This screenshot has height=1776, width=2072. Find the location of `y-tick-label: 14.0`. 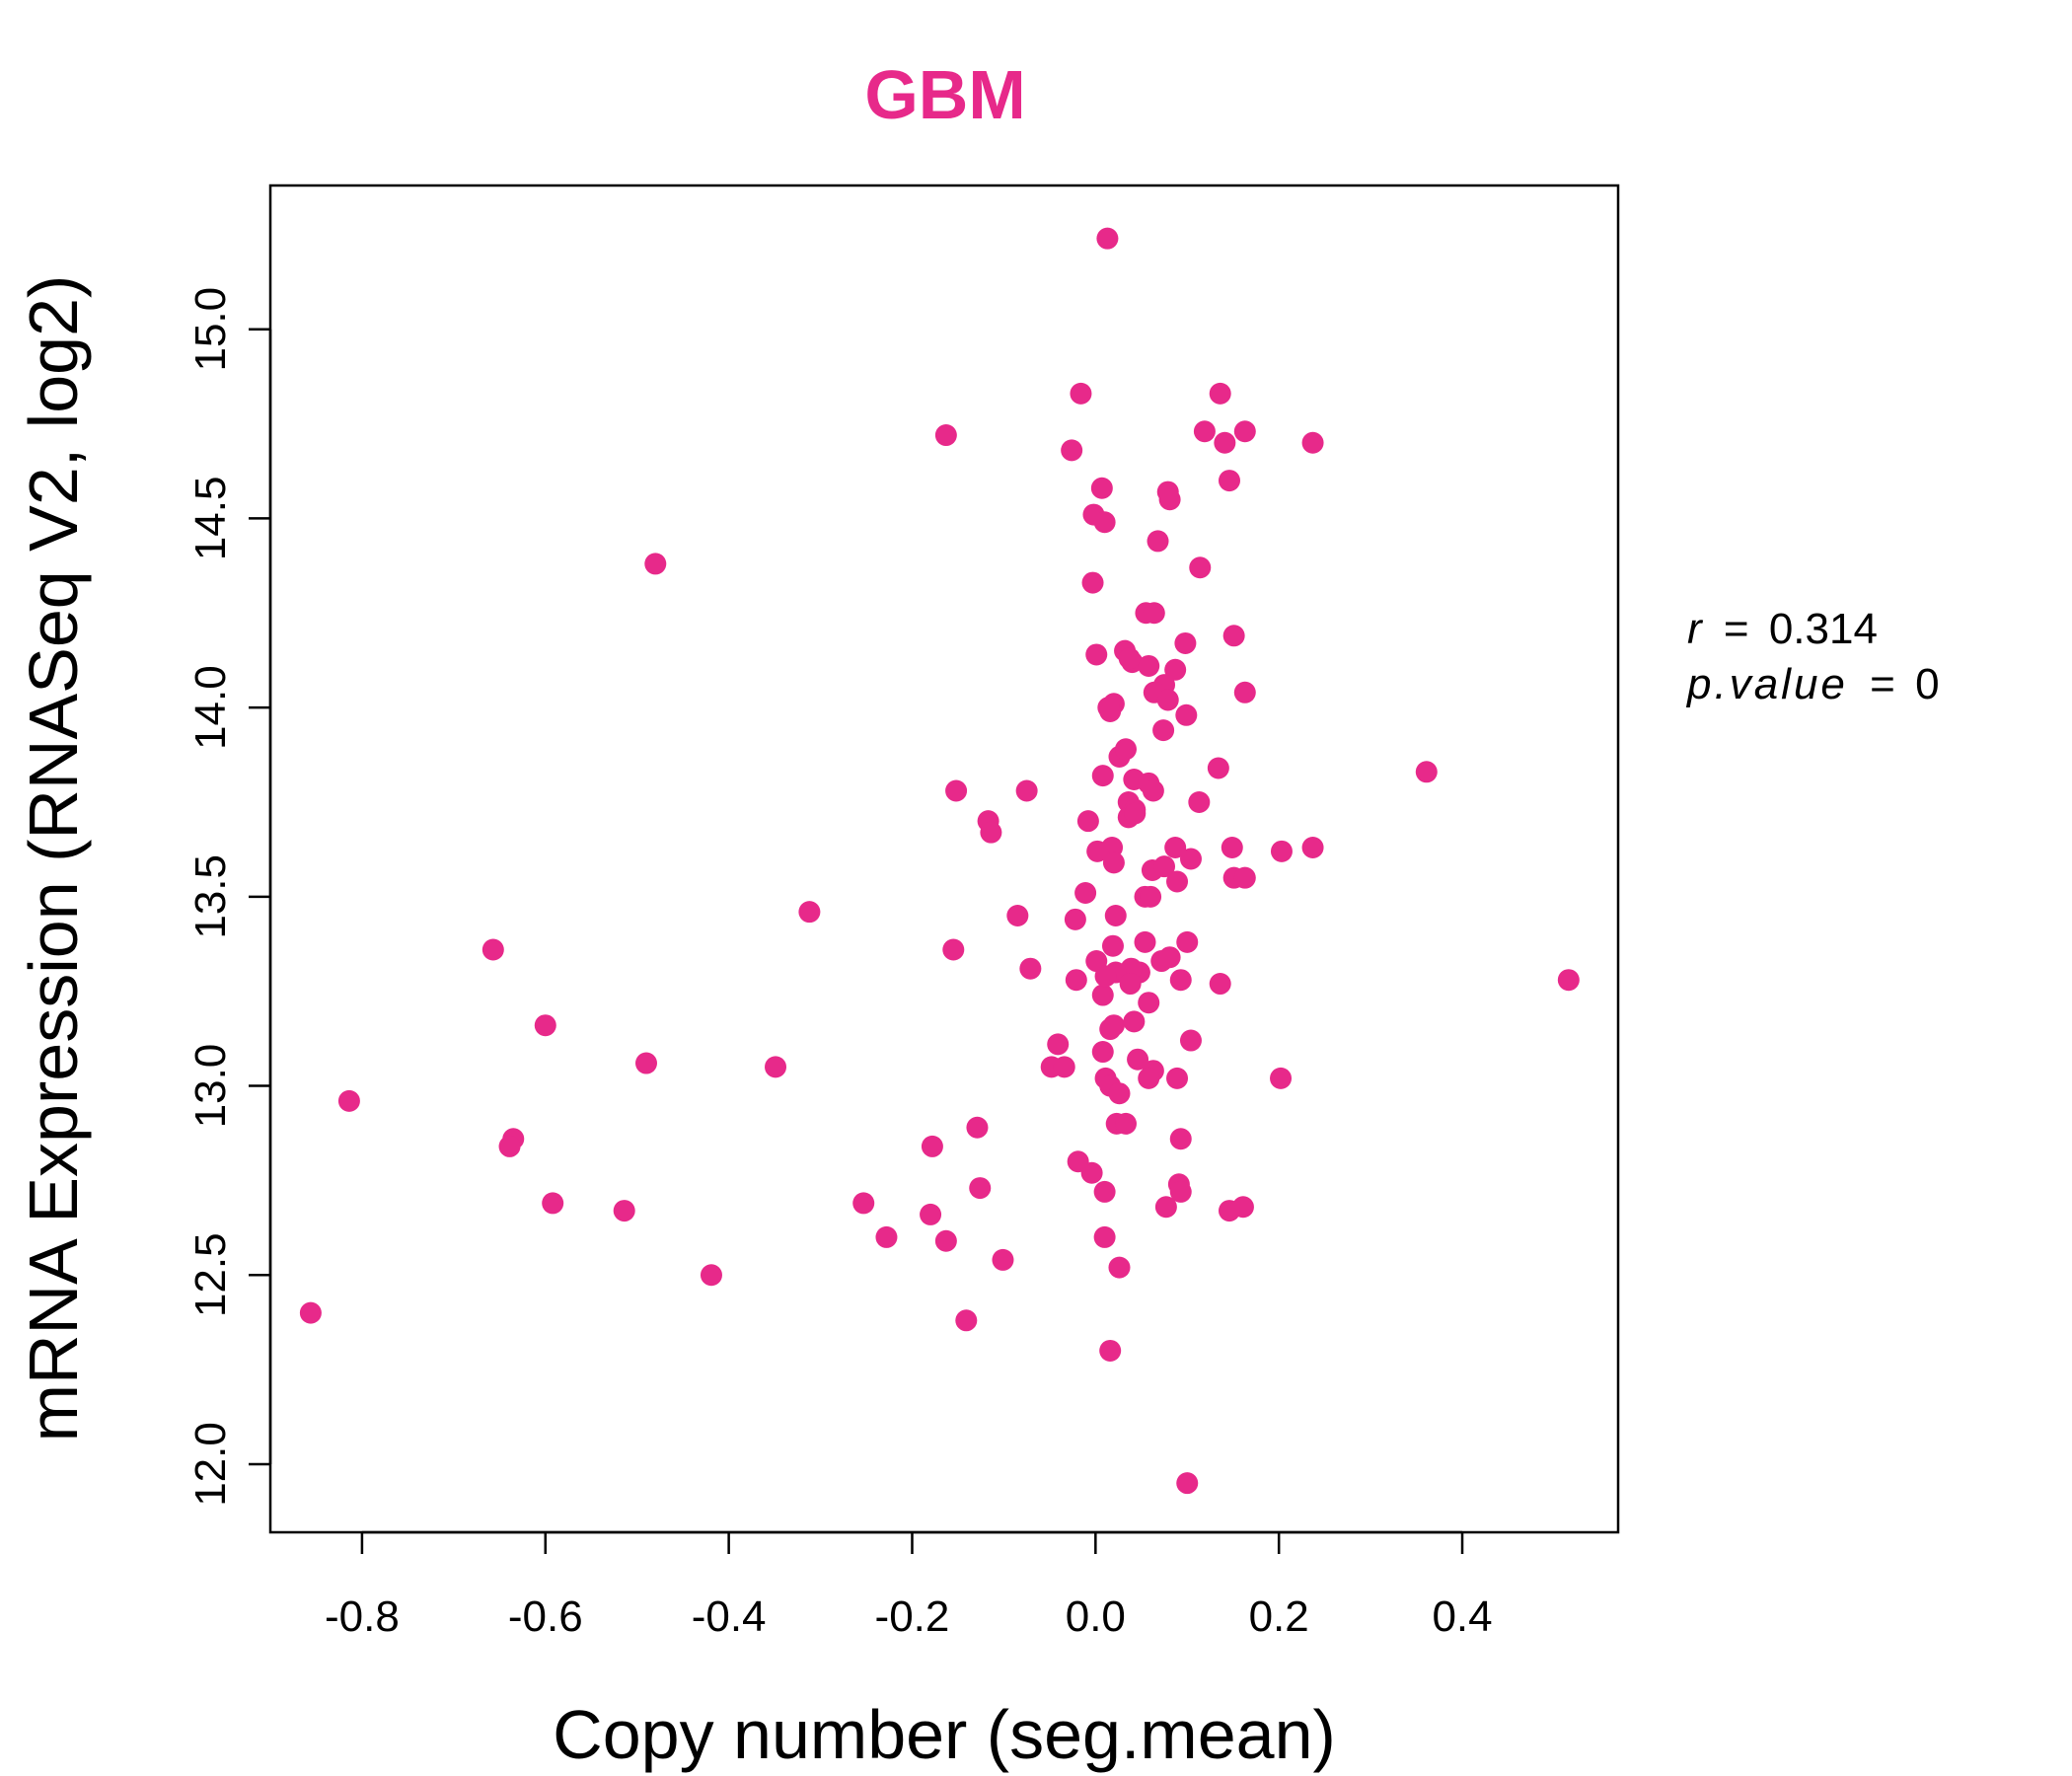

y-tick-label: 14.0 is located at coordinates (211, 707).